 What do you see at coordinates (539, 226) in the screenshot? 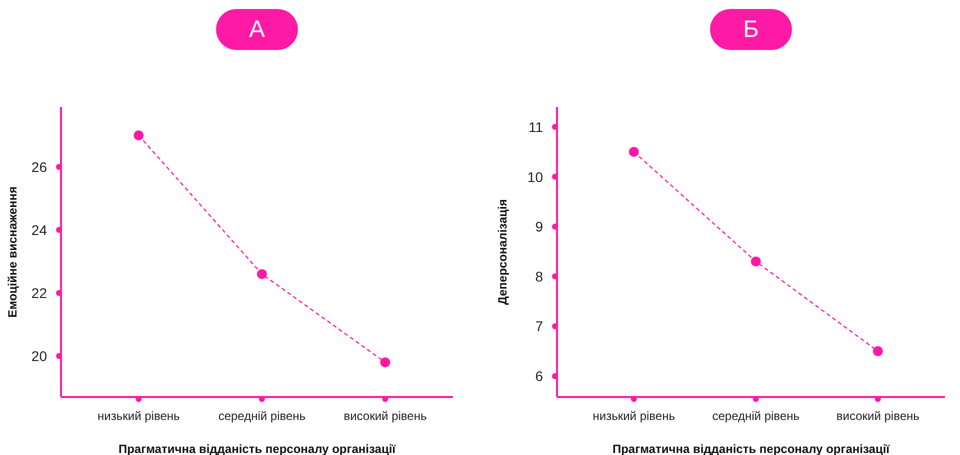
I see `y-tick-label: 9` at bounding box center [539, 226].